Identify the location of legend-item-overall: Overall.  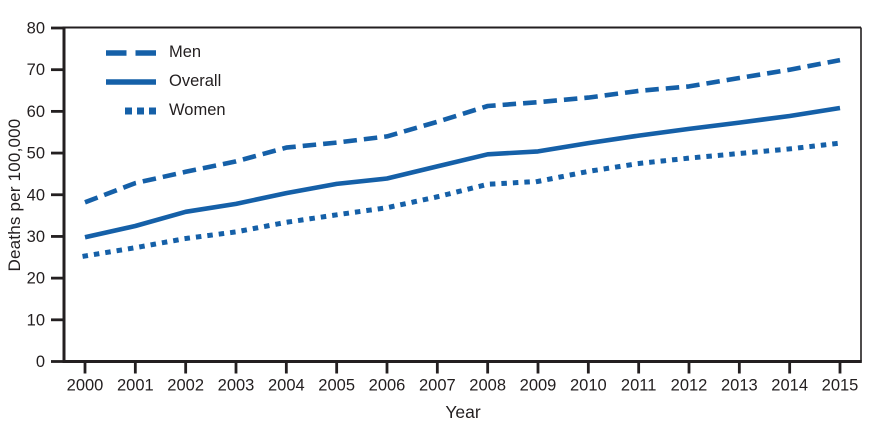
(166, 81).